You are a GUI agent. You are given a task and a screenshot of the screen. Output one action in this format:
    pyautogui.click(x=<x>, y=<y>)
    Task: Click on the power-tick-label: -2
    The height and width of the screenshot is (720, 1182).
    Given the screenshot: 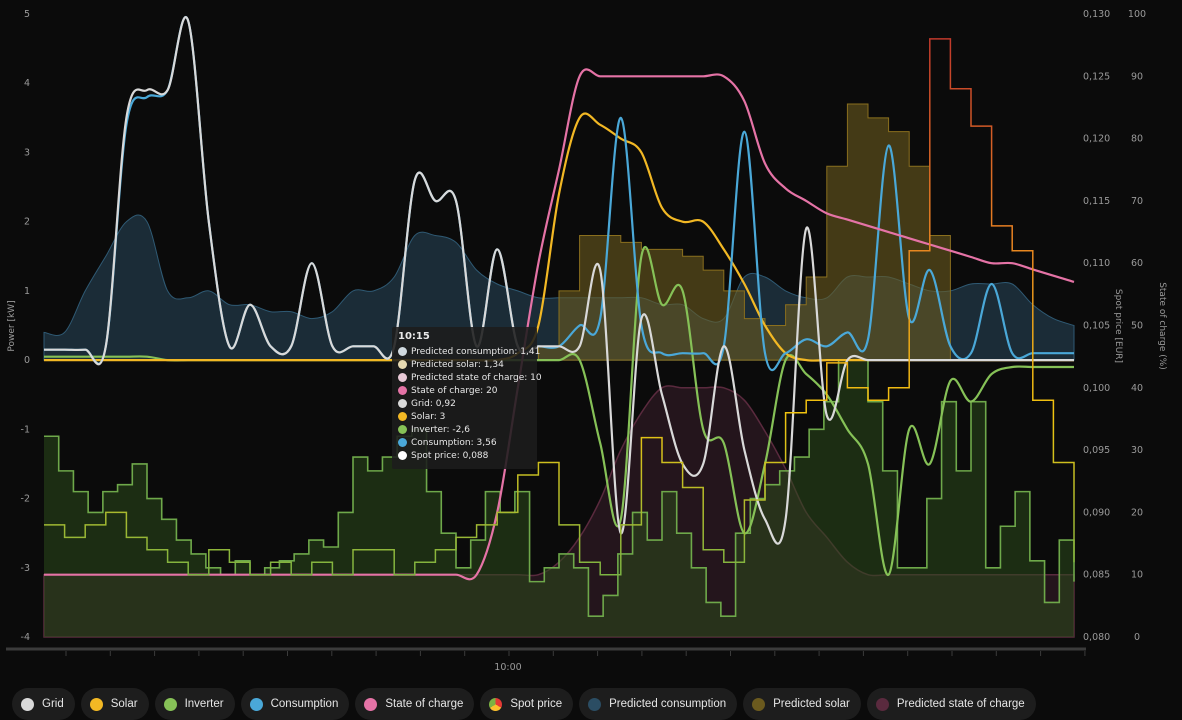 What is the action you would take?
    pyautogui.click(x=25, y=499)
    